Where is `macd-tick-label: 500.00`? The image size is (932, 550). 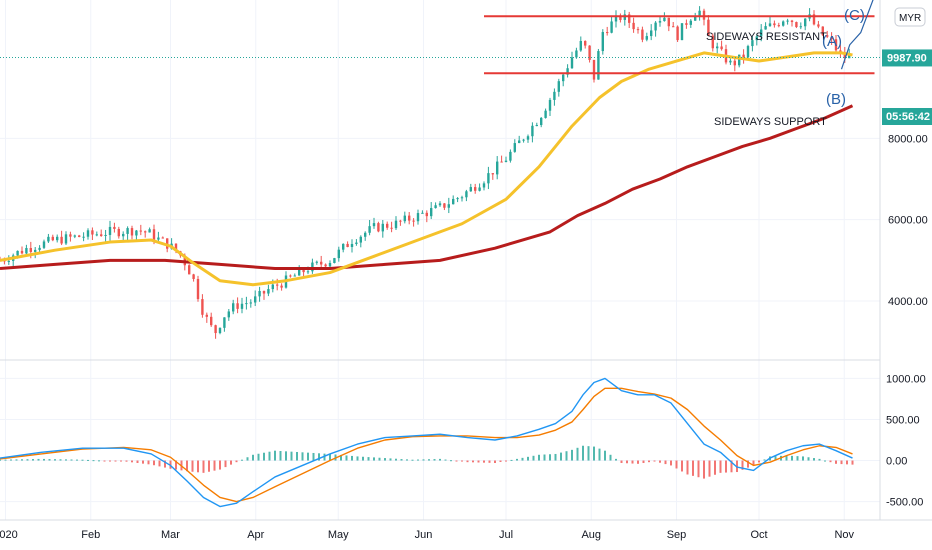
macd-tick-label: 500.00 is located at coordinates (903, 420).